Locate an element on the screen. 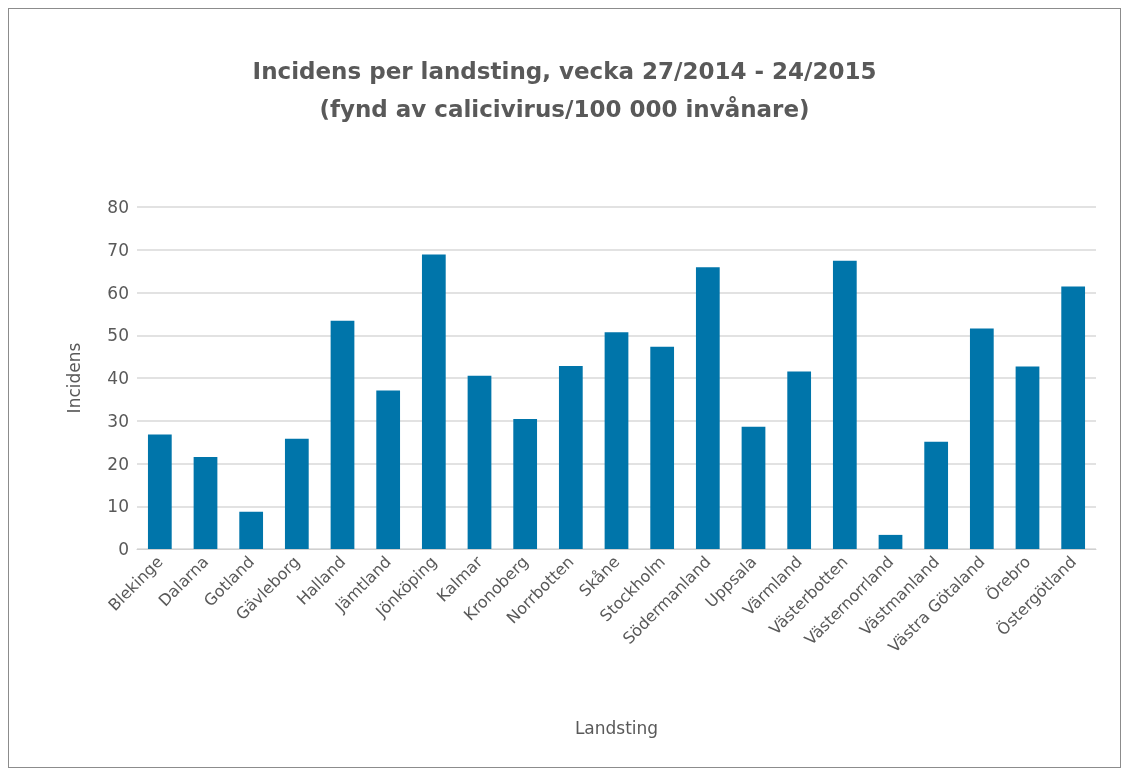  chart-title: Incidens per landsting, vecka 27/2014 - 24/2015 (fynd av calicivirus/100 000 invånare) is located at coordinates (564, 90).